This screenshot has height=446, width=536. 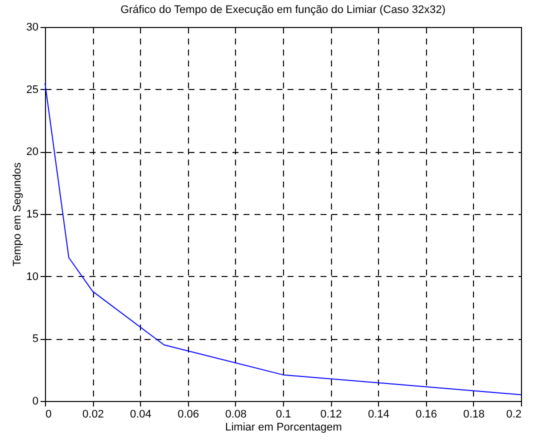 I want to click on x-tick-label: 0.12, so click(x=331, y=414).